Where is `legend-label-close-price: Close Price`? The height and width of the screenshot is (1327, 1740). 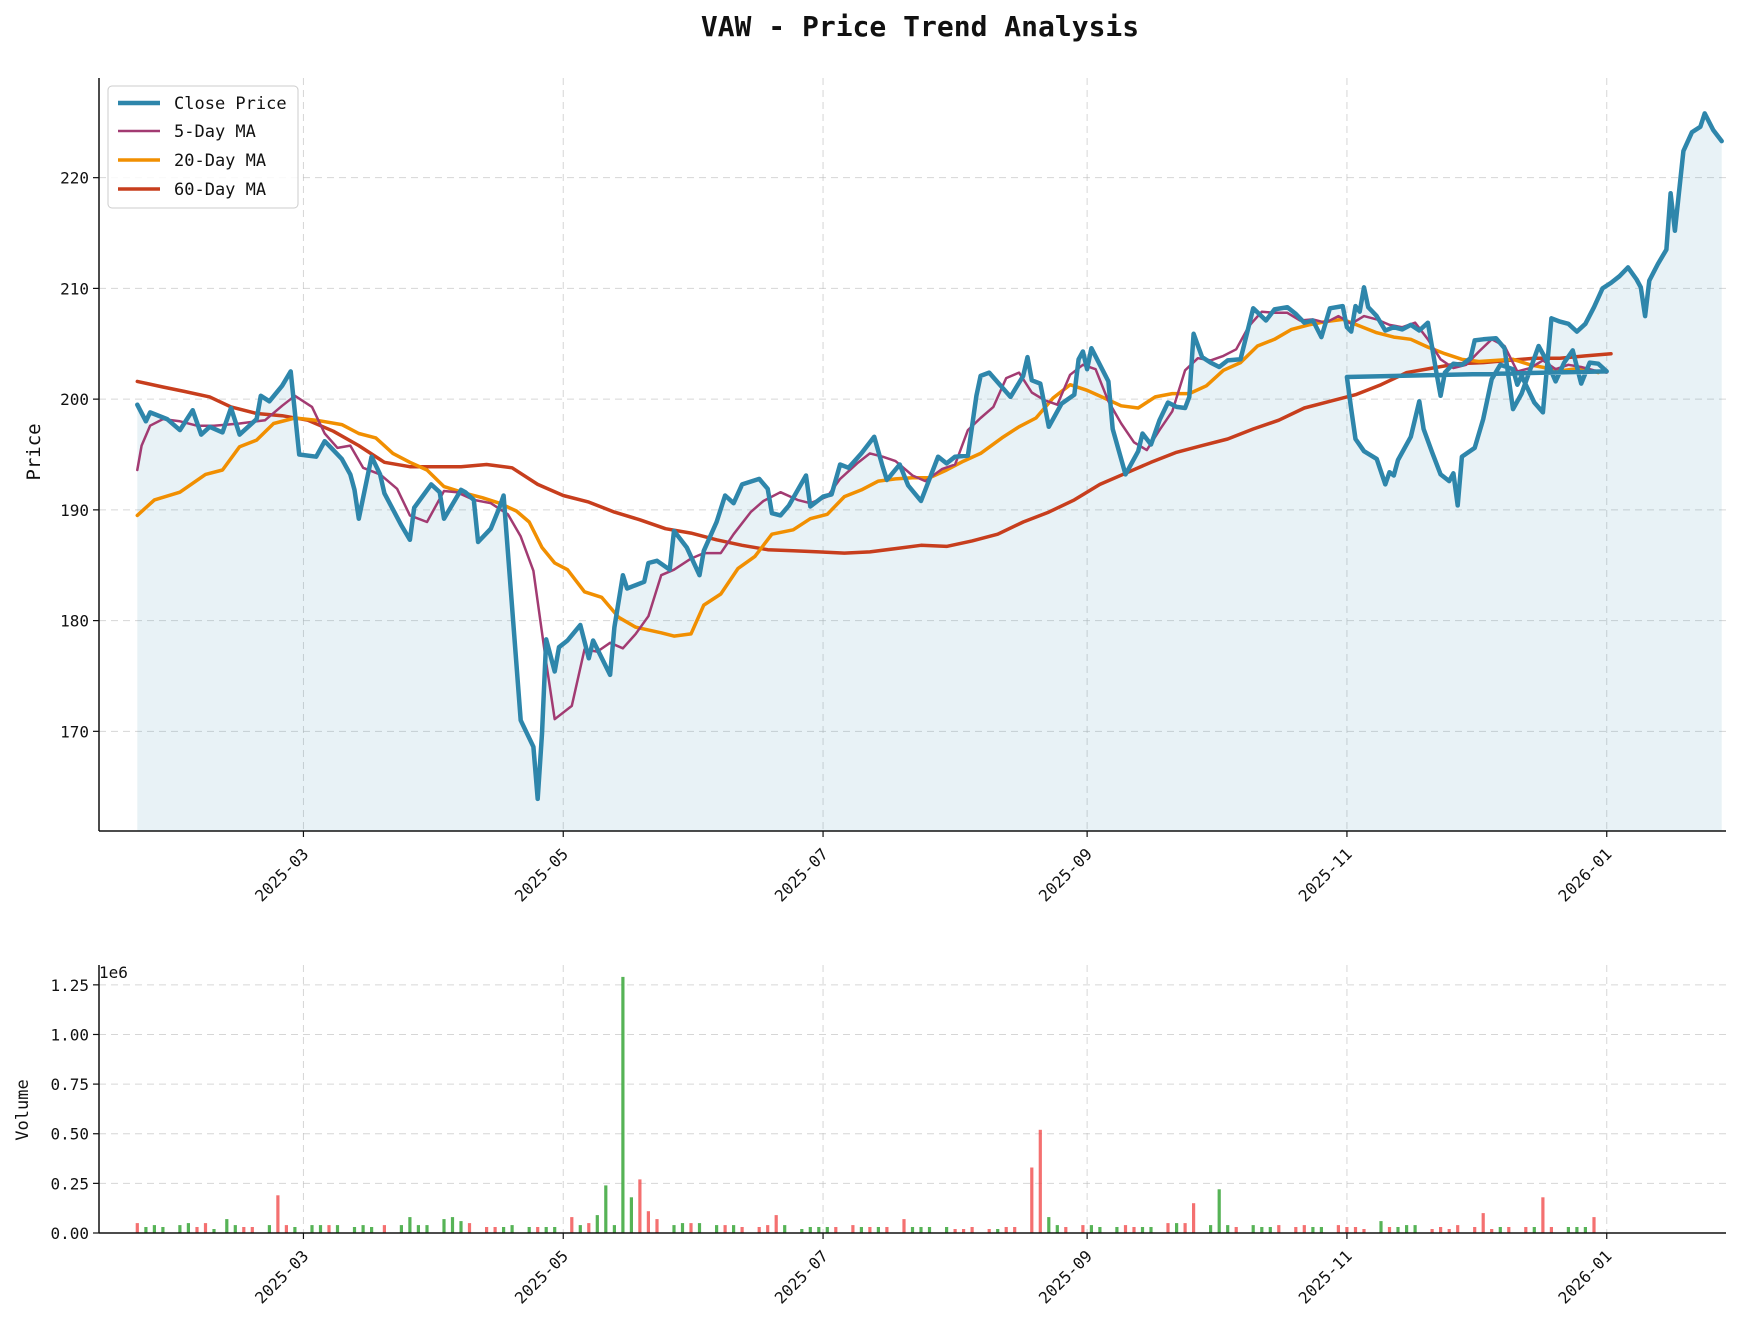
legend-label-close-price: Close Price is located at coordinates (230, 104).